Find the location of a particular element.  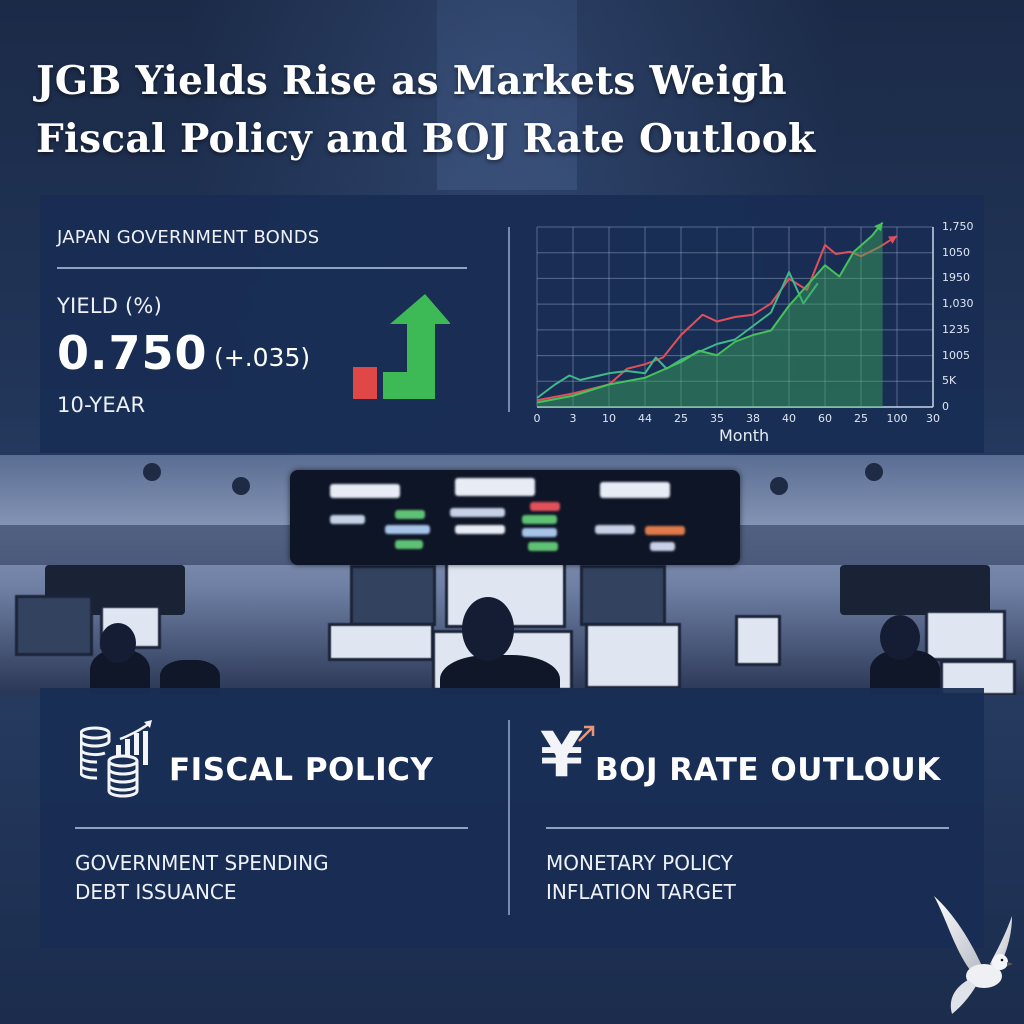

fiscal-policy-title: FISCAL POLICY is located at coordinates (301, 770).